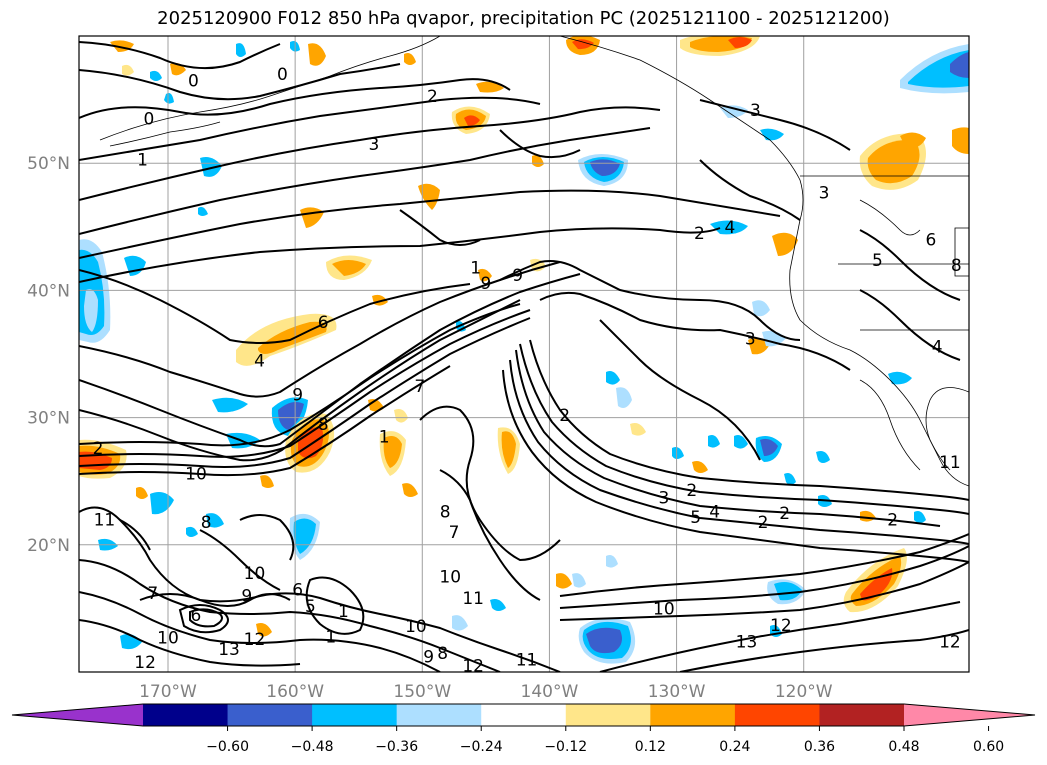 The height and width of the screenshot is (765, 1047). What do you see at coordinates (550, 692) in the screenshot?
I see `lon-tick-label: 140°W` at bounding box center [550, 692].